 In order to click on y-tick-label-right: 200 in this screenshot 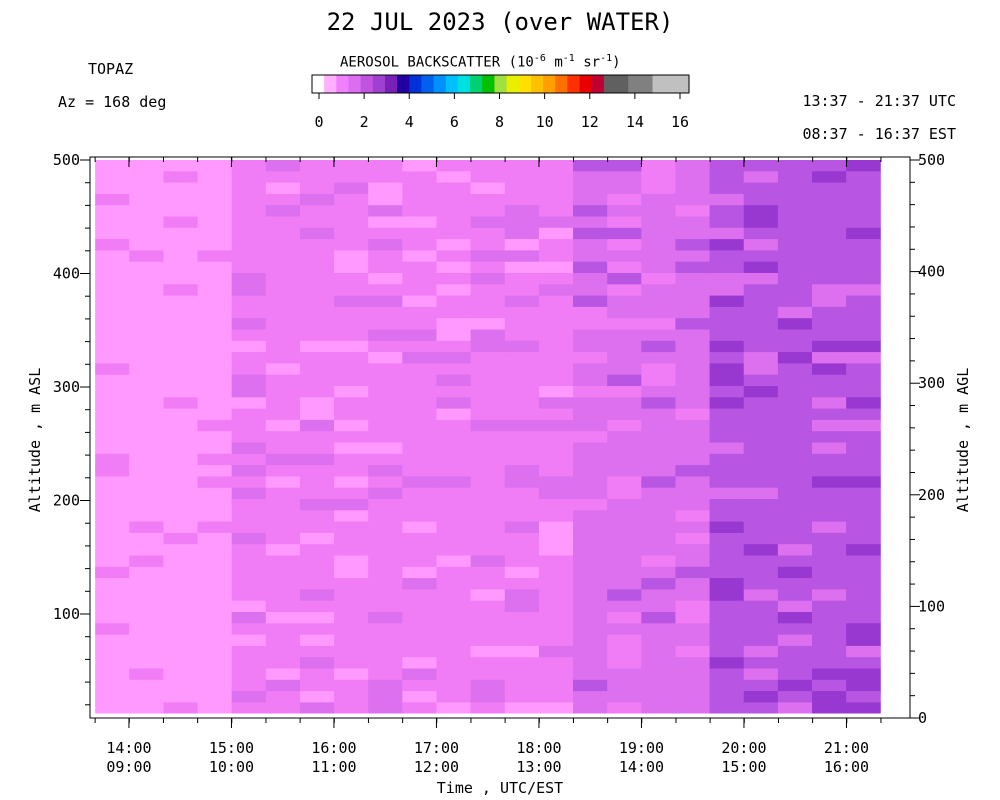, I will do `click(931, 495)`.